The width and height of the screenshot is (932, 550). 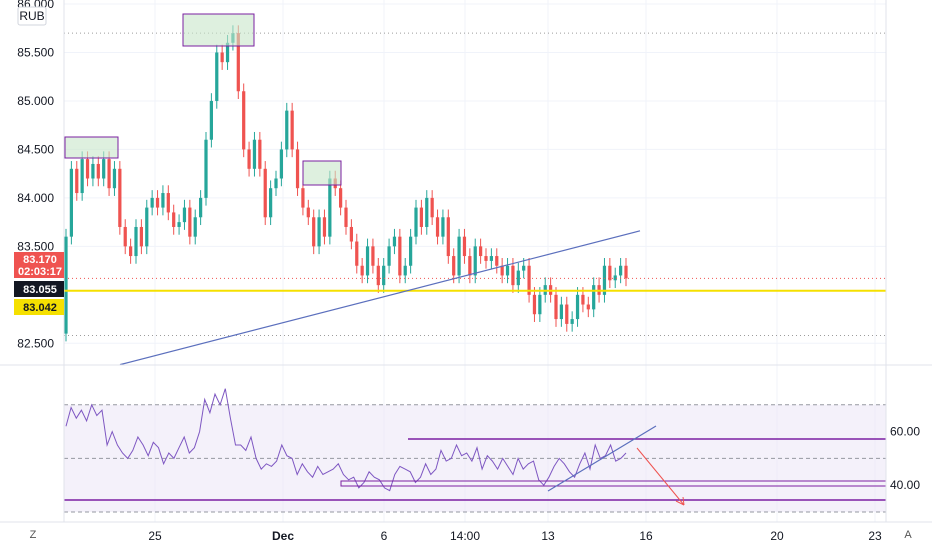 What do you see at coordinates (322, 173) in the screenshot?
I see `highlight-box-mid` at bounding box center [322, 173].